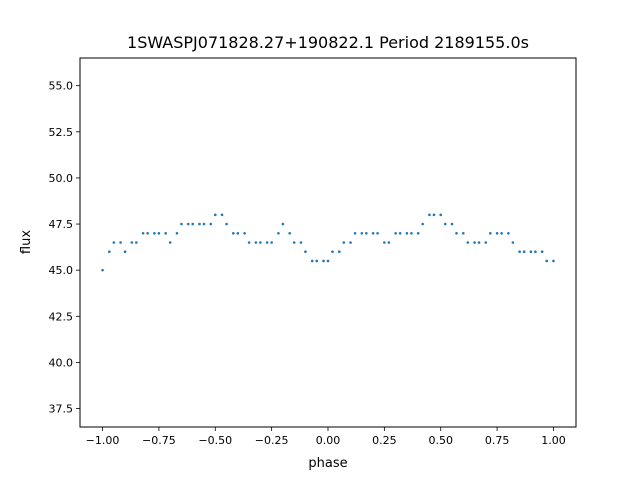  I want to click on x-tick-label: 0.25, so click(384, 440).